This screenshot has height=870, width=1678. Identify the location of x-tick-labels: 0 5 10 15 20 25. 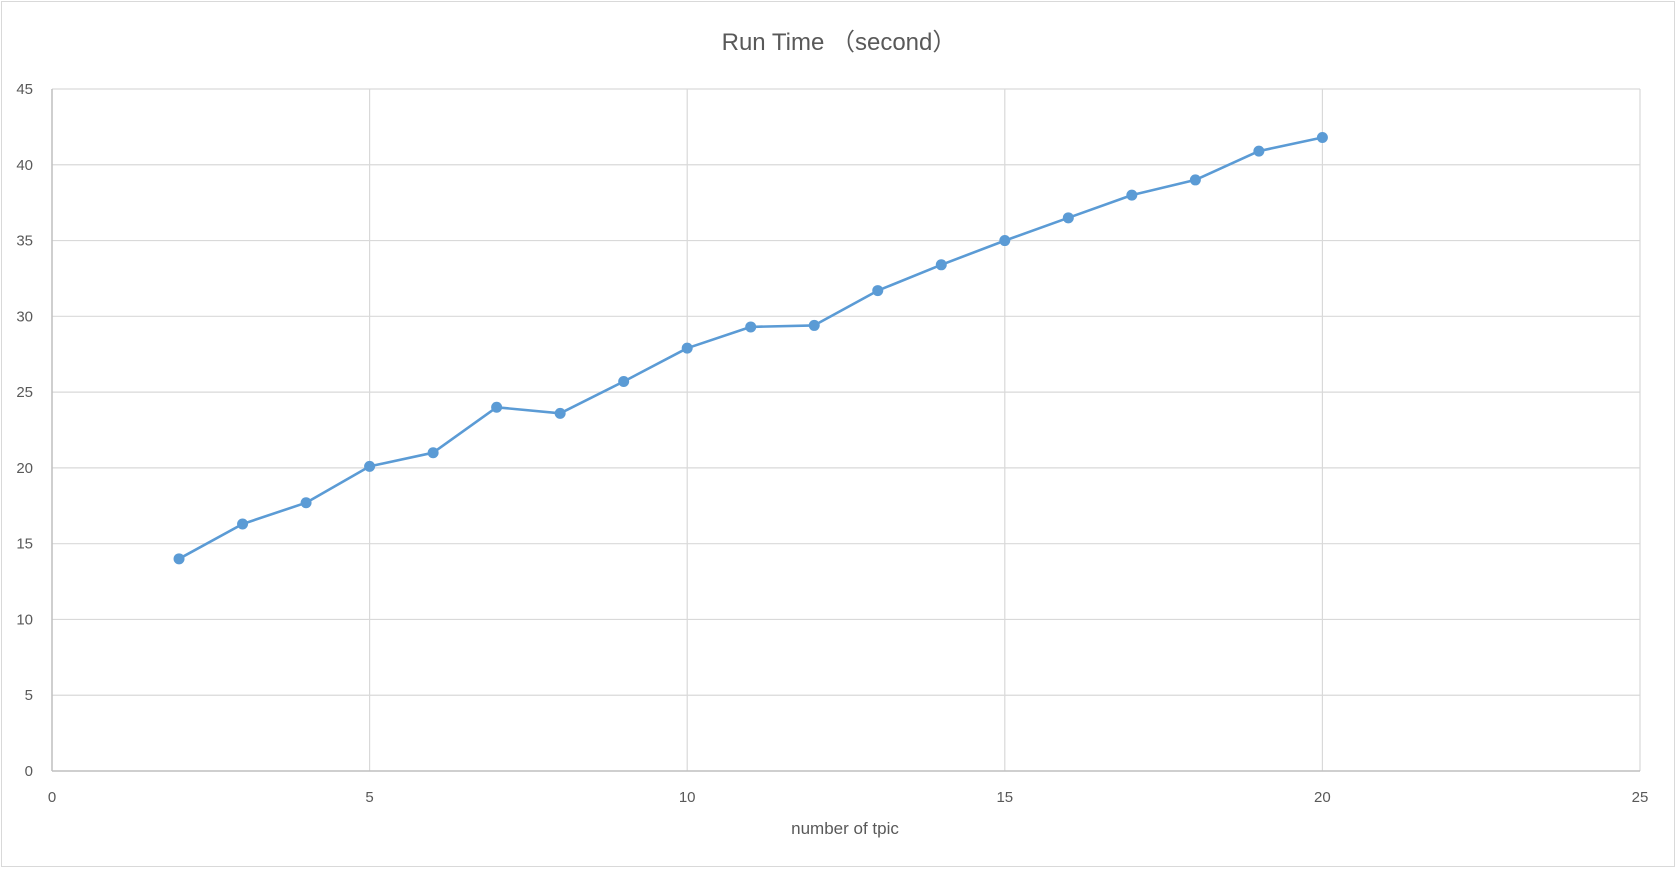
(848, 797).